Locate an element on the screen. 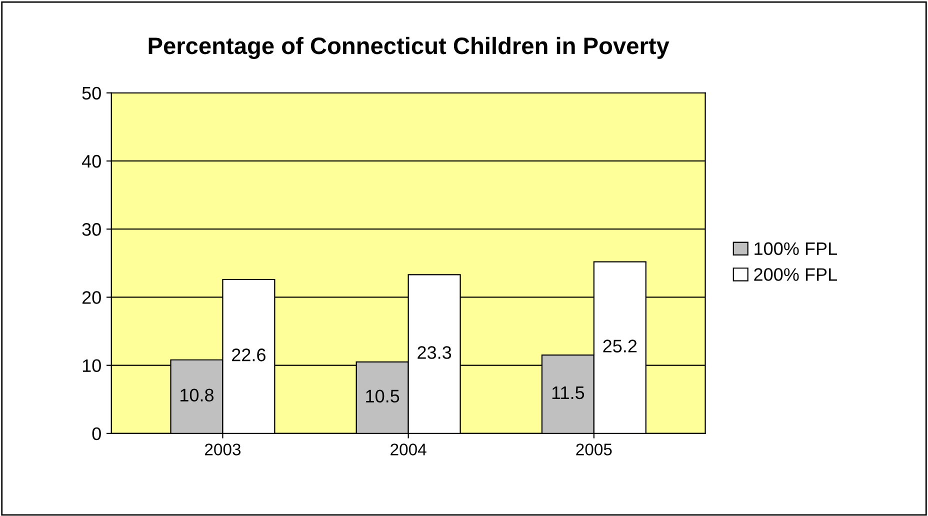 This screenshot has width=928, height=516. chart-title: Percentage of Connecticut Children in Poverty is located at coordinates (409, 47).